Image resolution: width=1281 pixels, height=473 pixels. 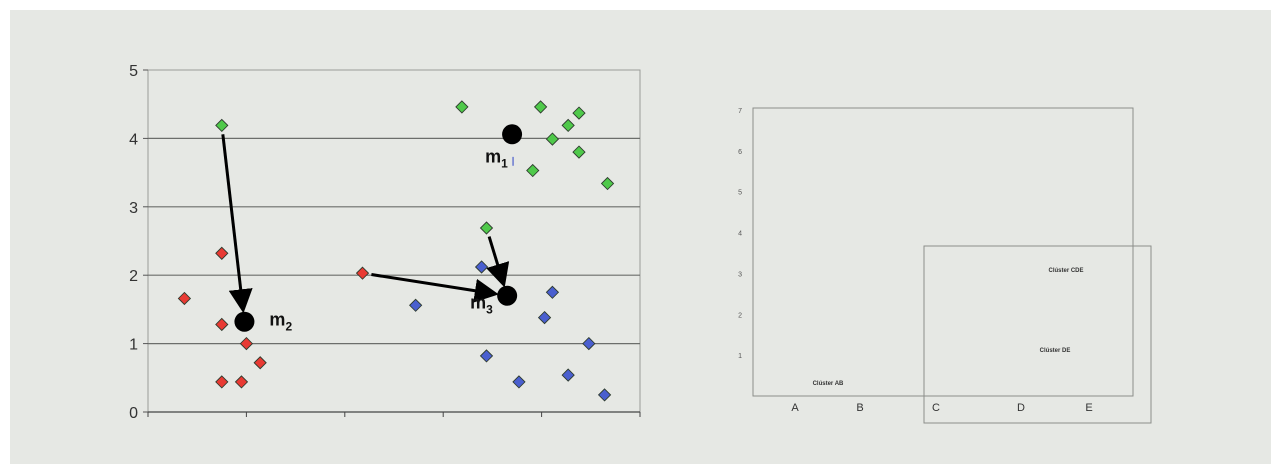 I want to click on dendrogram-y-tick-label: 3, so click(x=740, y=274).